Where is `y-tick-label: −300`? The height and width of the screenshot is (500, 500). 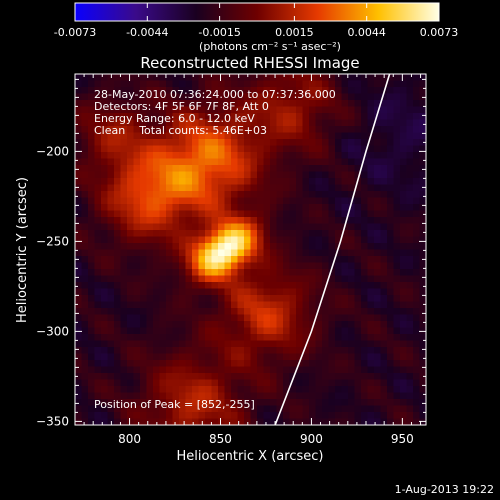 y-tick-label: −300 is located at coordinates (52, 331).